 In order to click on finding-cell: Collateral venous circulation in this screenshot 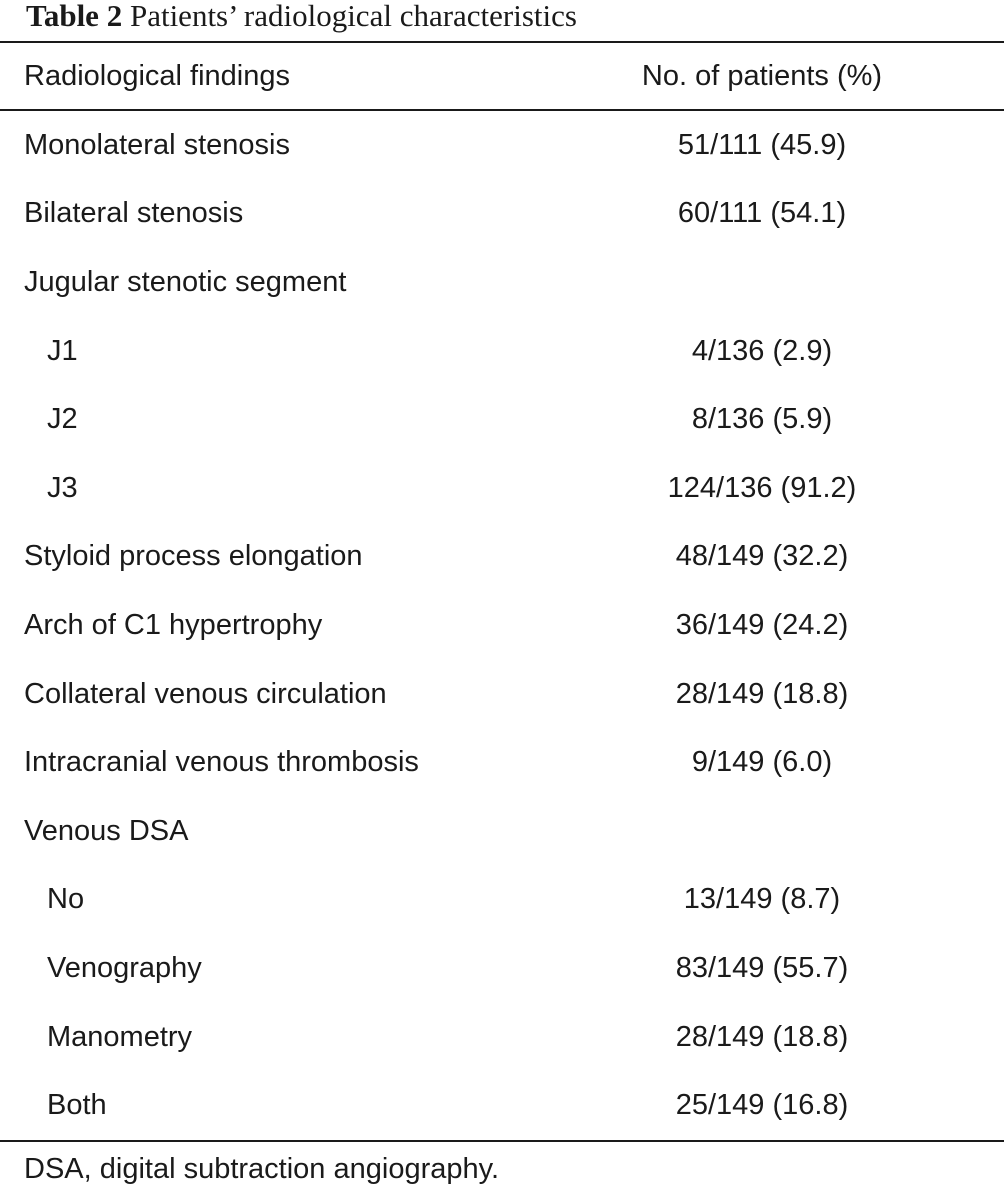, I will do `click(205, 693)`.